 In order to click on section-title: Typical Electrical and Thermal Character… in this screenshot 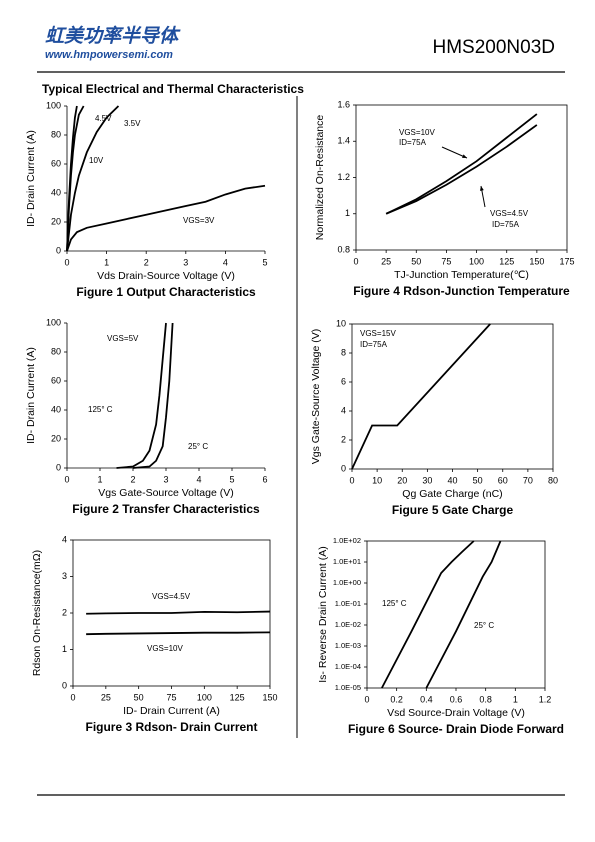, I will do `click(173, 89)`.